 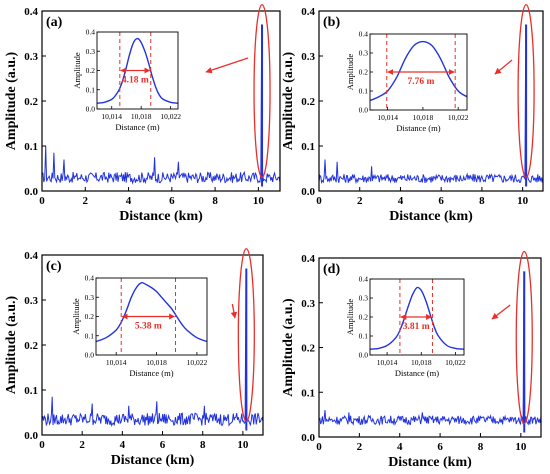 What do you see at coordinates (421, 82) in the screenshot?
I see `width-label: 7.76 m` at bounding box center [421, 82].